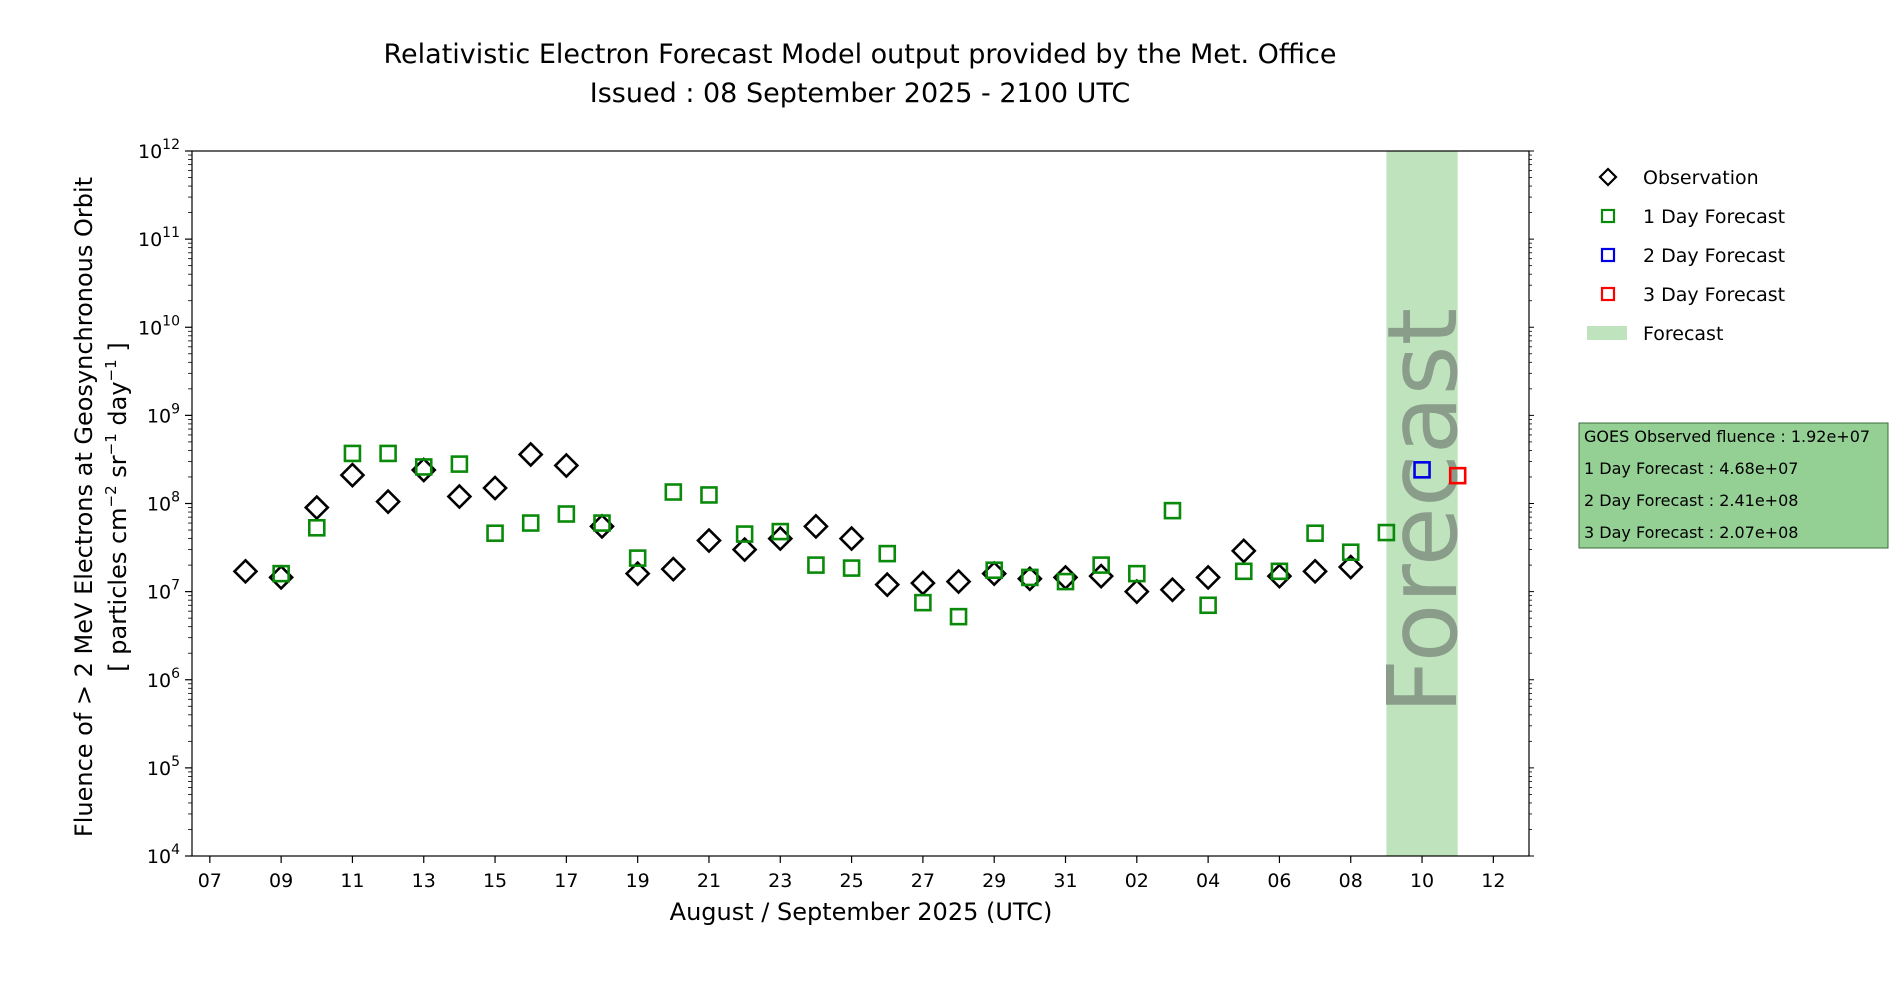 This screenshot has height=1000, width=1900. What do you see at coordinates (1065, 881) in the screenshot?
I see `x-tick-label: 31` at bounding box center [1065, 881].